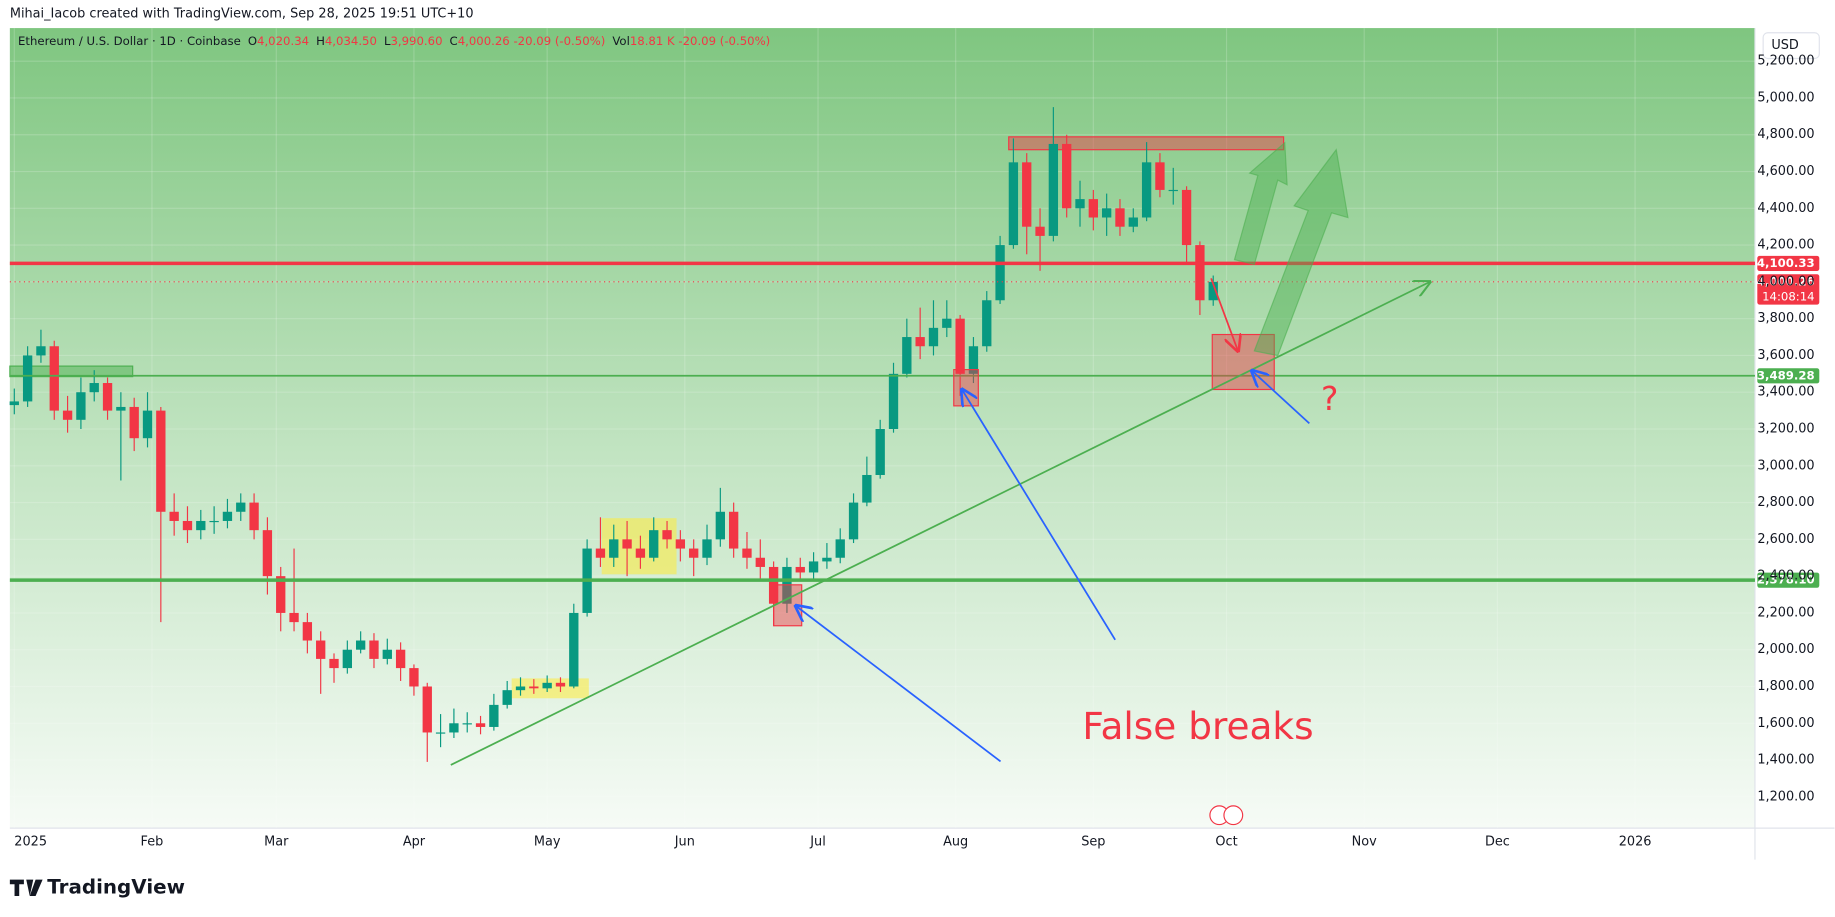 Image resolution: width=1835 pixels, height=917 pixels. Describe the element at coordinates (1785, 686) in the screenshot. I see `y-tick-label: 1,800.00` at that location.